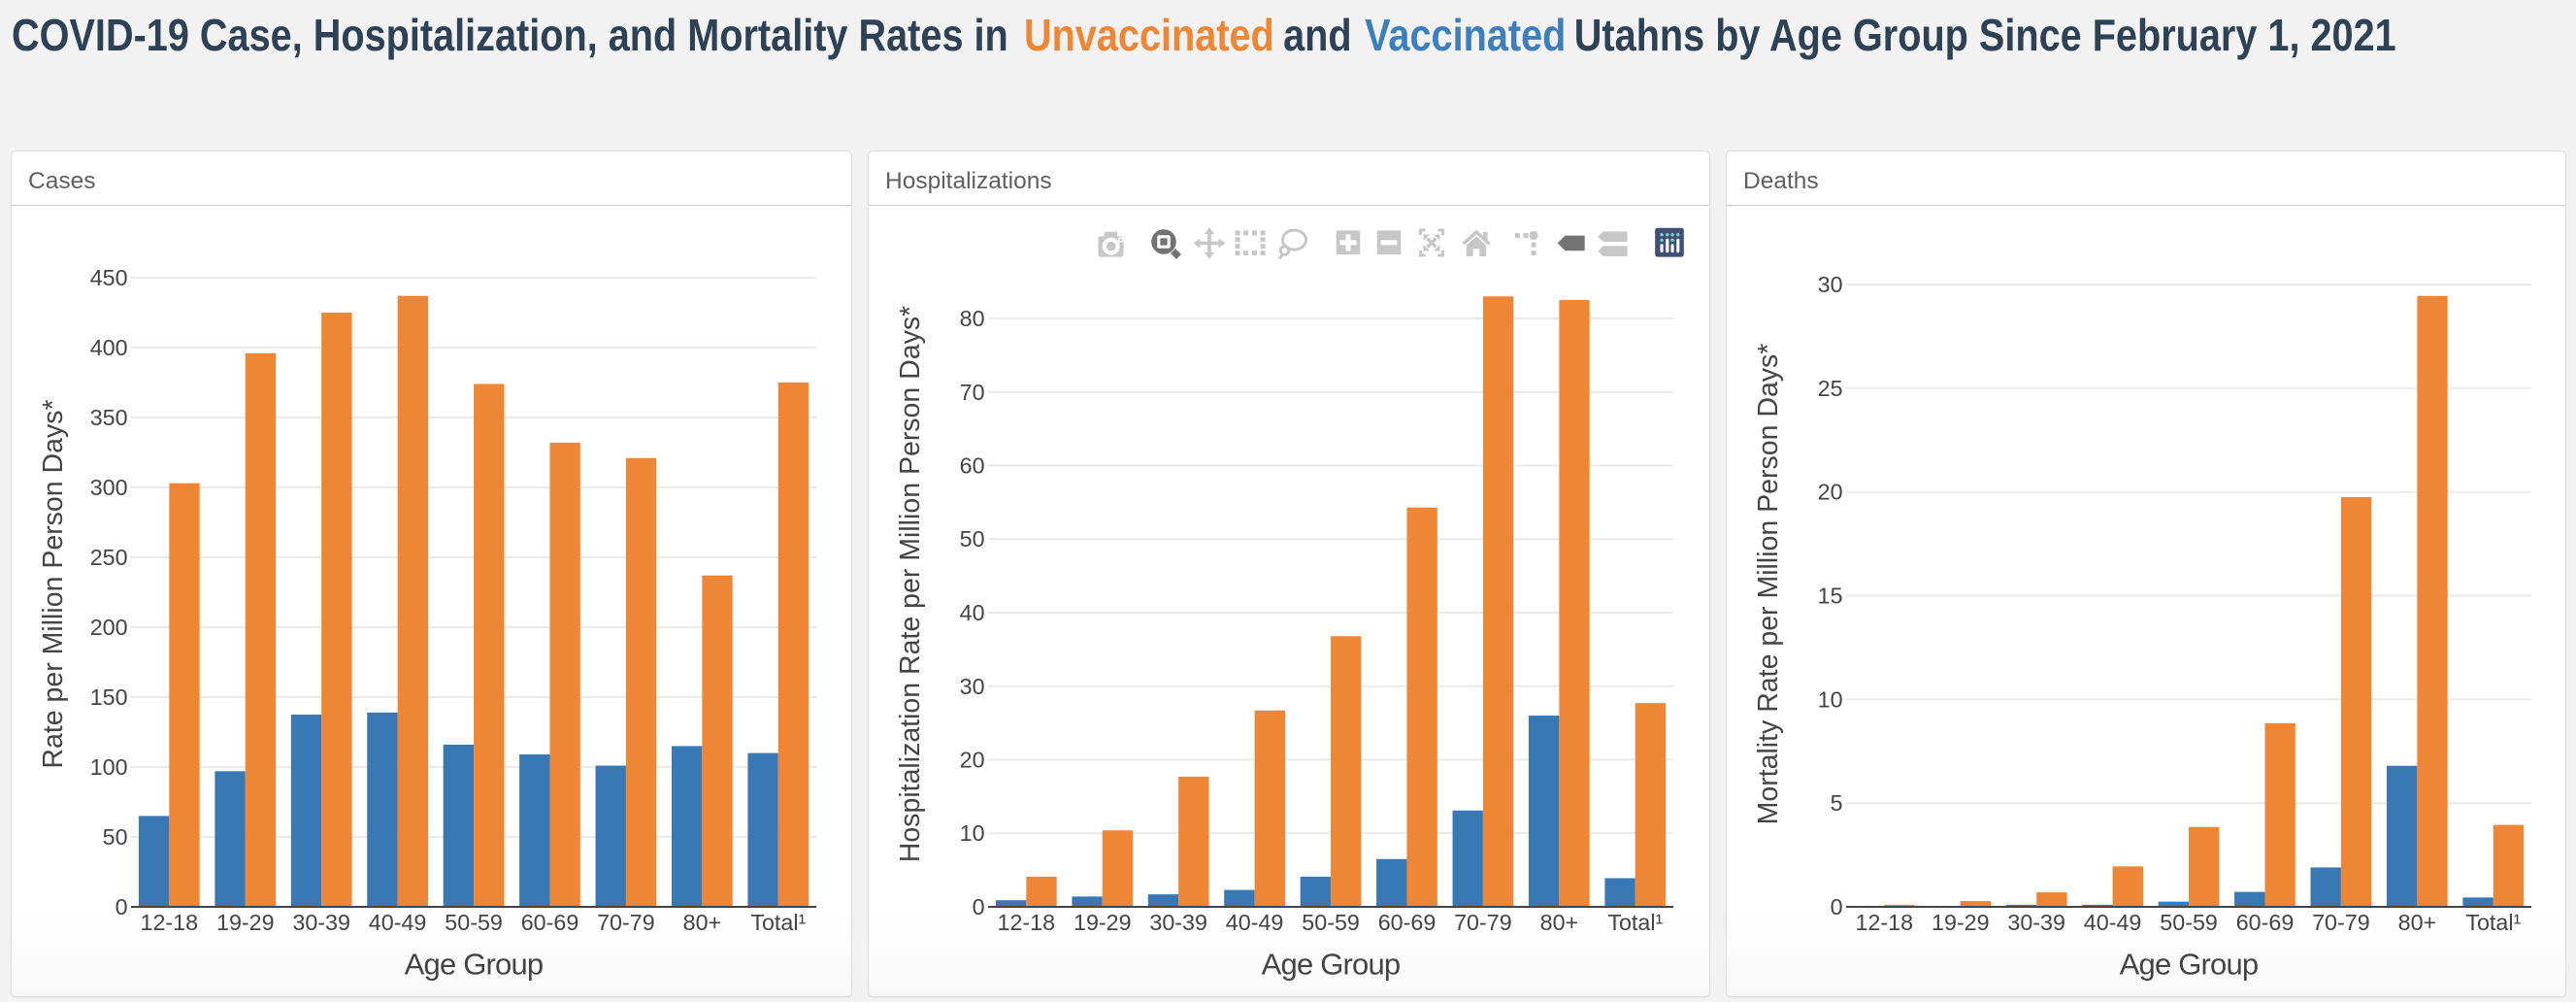 Image resolution: width=2576 pixels, height=1002 pixels. I want to click on svg-text: 40, so click(972, 612).